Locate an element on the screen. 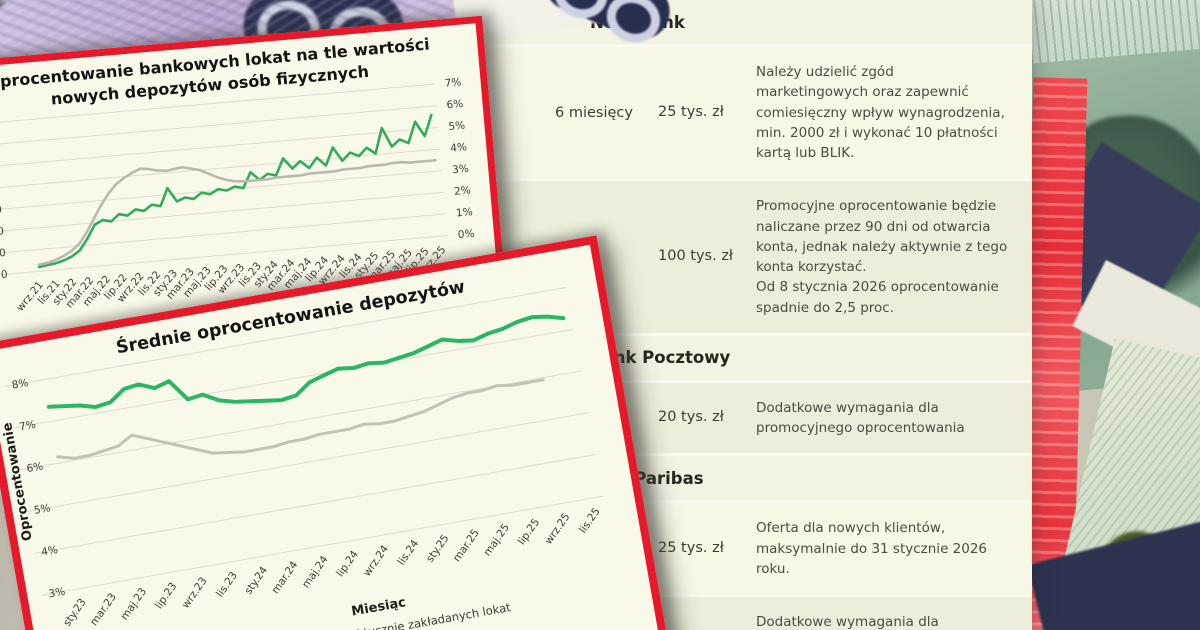 This screenshot has width=1200, height=630. x-tick-label: wrz.23 is located at coordinates (195, 593).